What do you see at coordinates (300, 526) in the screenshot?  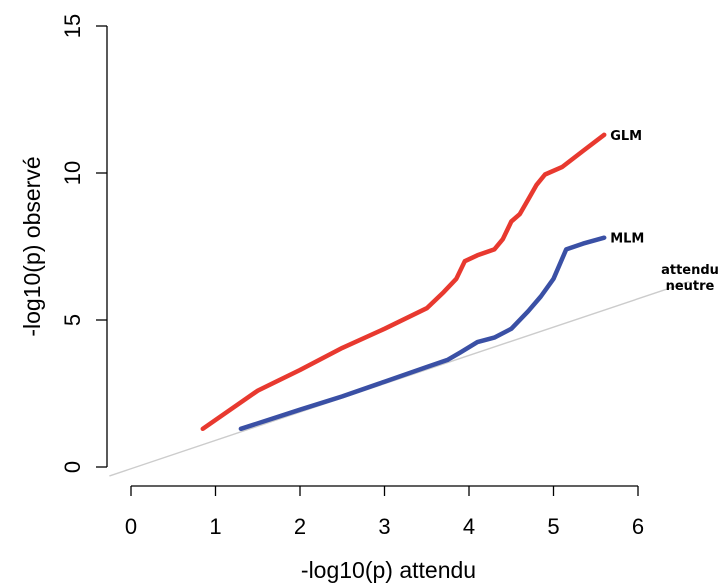 I see `x-tick-label: 2` at bounding box center [300, 526].